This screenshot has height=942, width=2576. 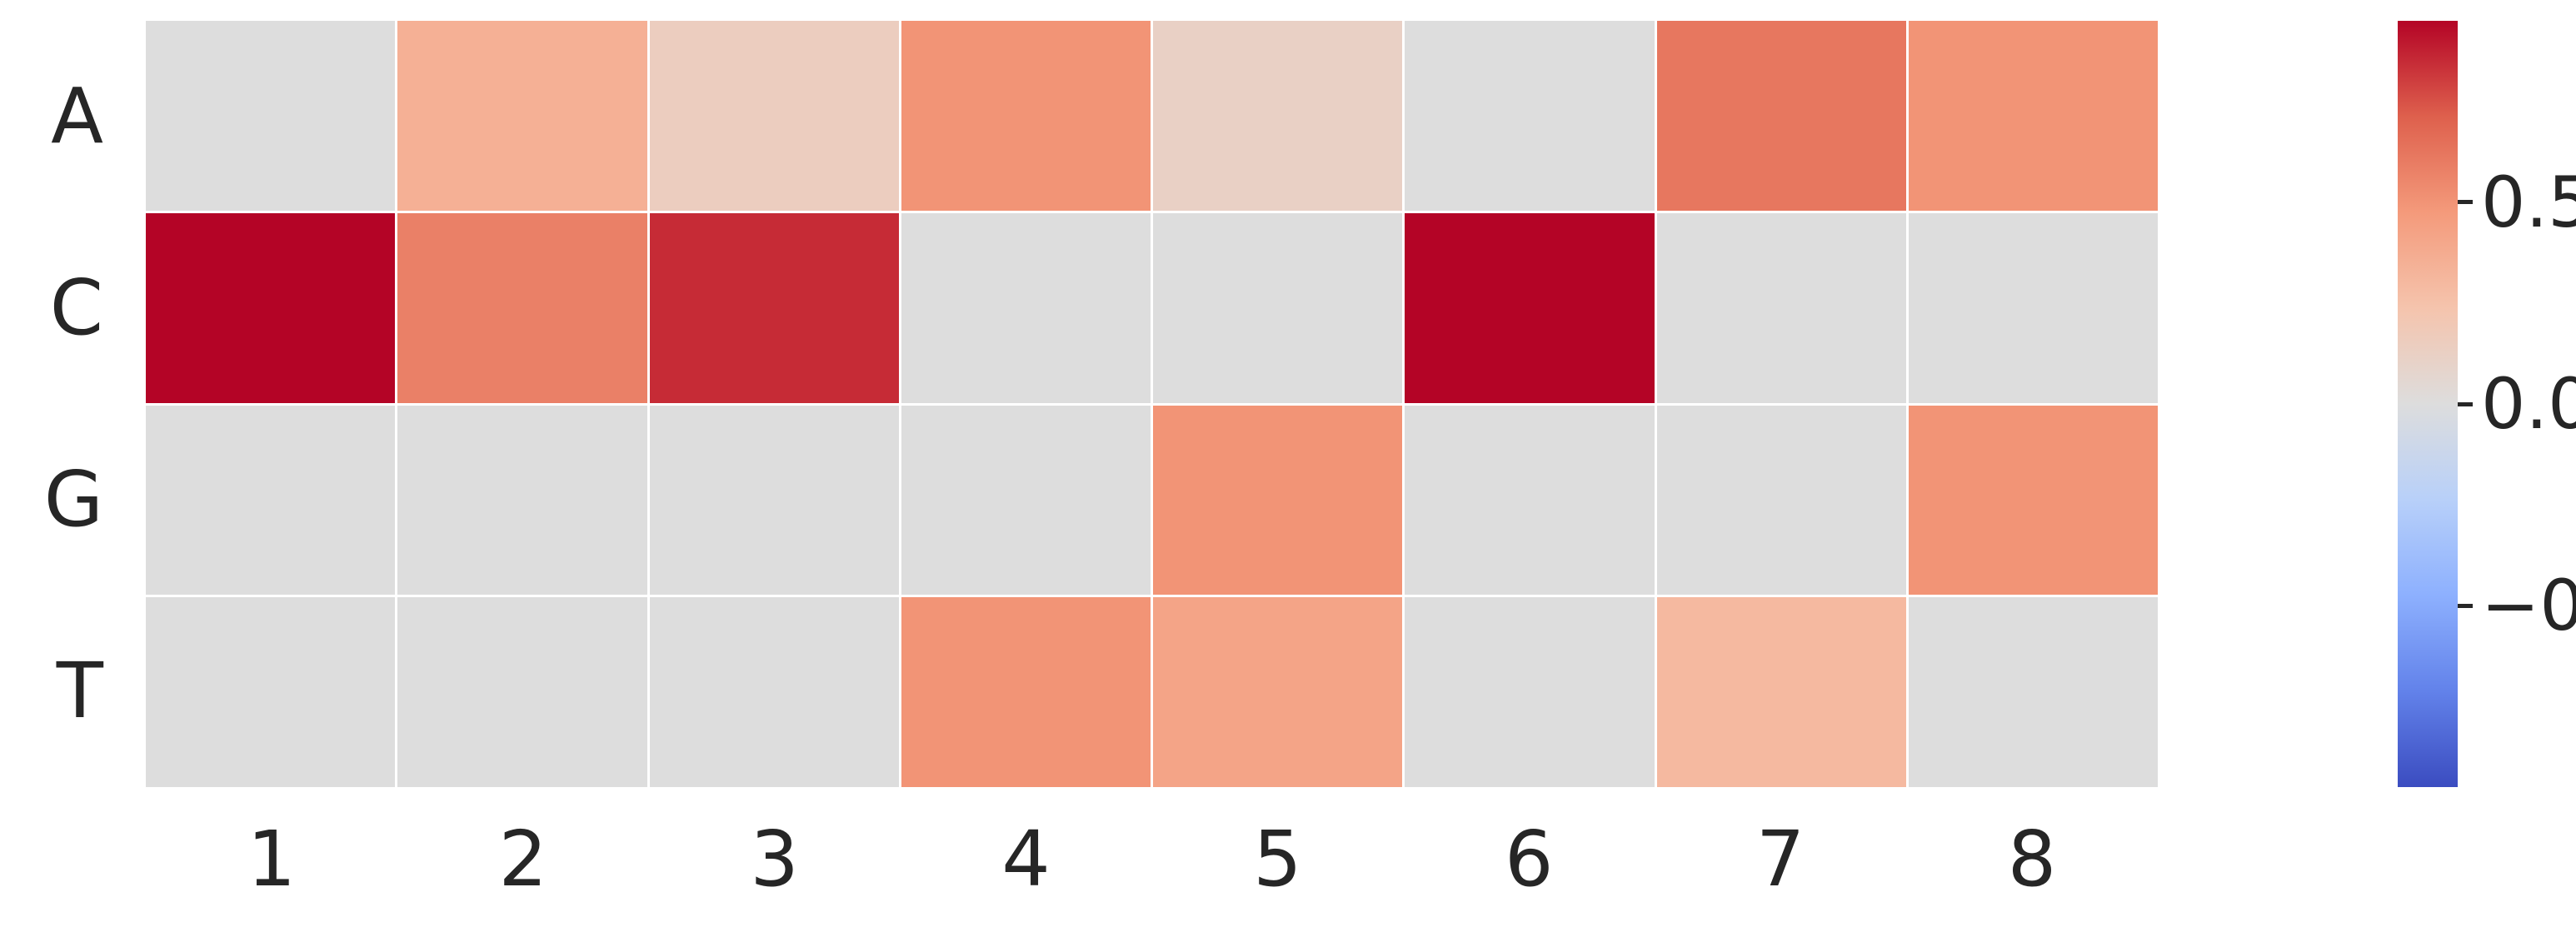 I want to click on colorbar-tick: −0.5, so click(x=2517, y=605).